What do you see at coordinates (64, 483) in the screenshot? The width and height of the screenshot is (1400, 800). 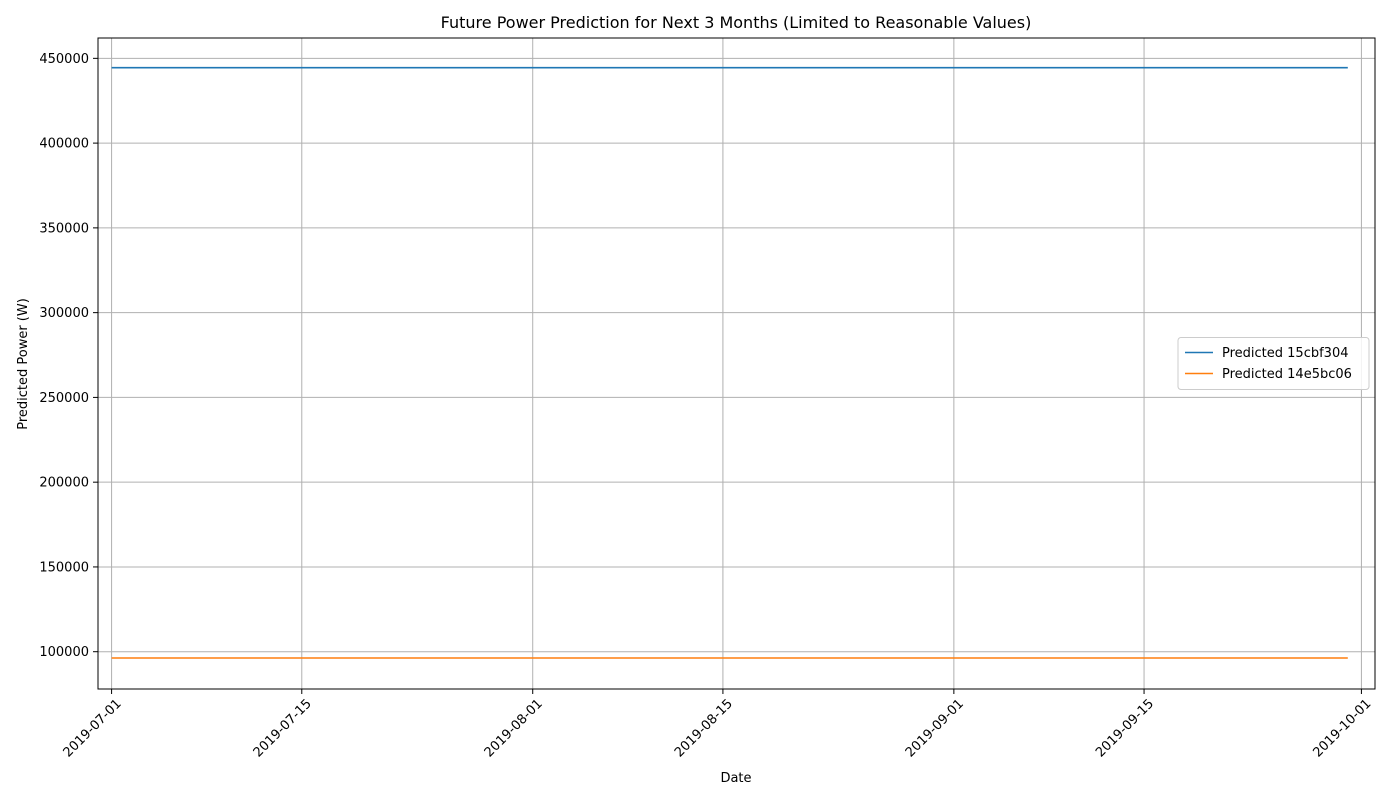 I see `y-tick-label: 200000` at bounding box center [64, 483].